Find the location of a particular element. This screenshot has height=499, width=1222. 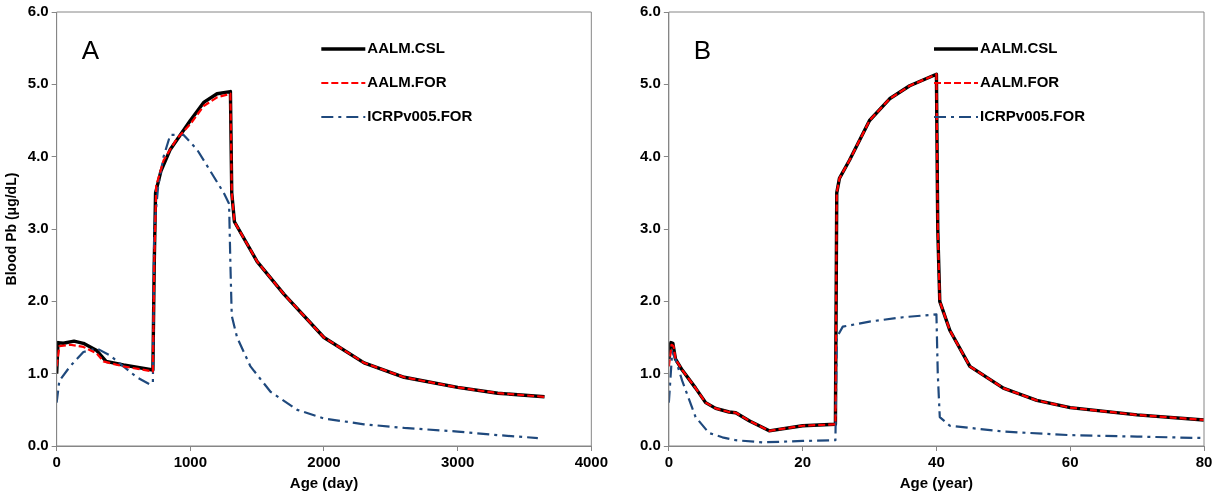

x-axis-title: Age (day) is located at coordinates (324, 483).